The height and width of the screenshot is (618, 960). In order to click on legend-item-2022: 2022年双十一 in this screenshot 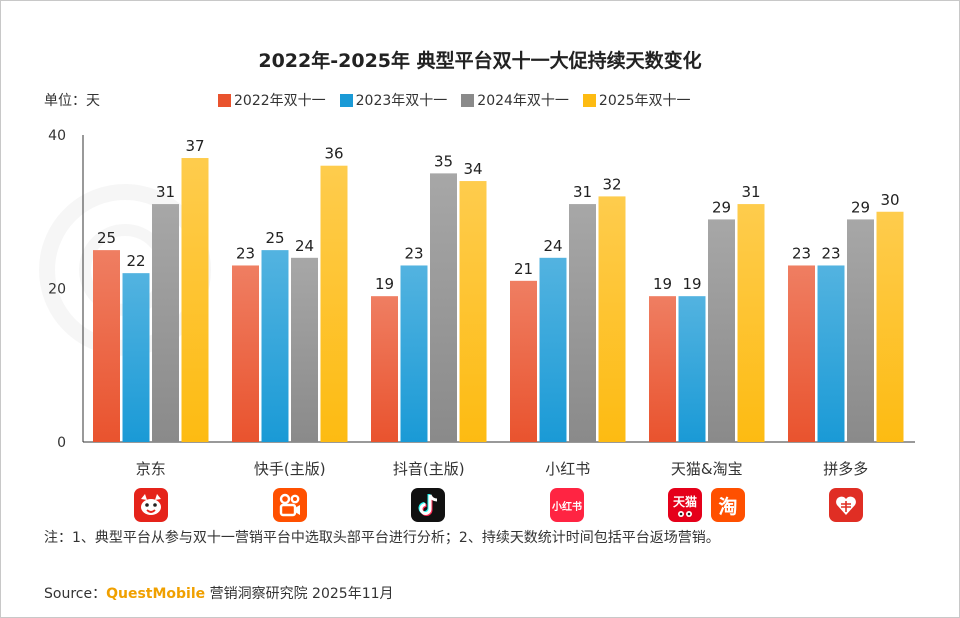, I will do `click(272, 100)`.